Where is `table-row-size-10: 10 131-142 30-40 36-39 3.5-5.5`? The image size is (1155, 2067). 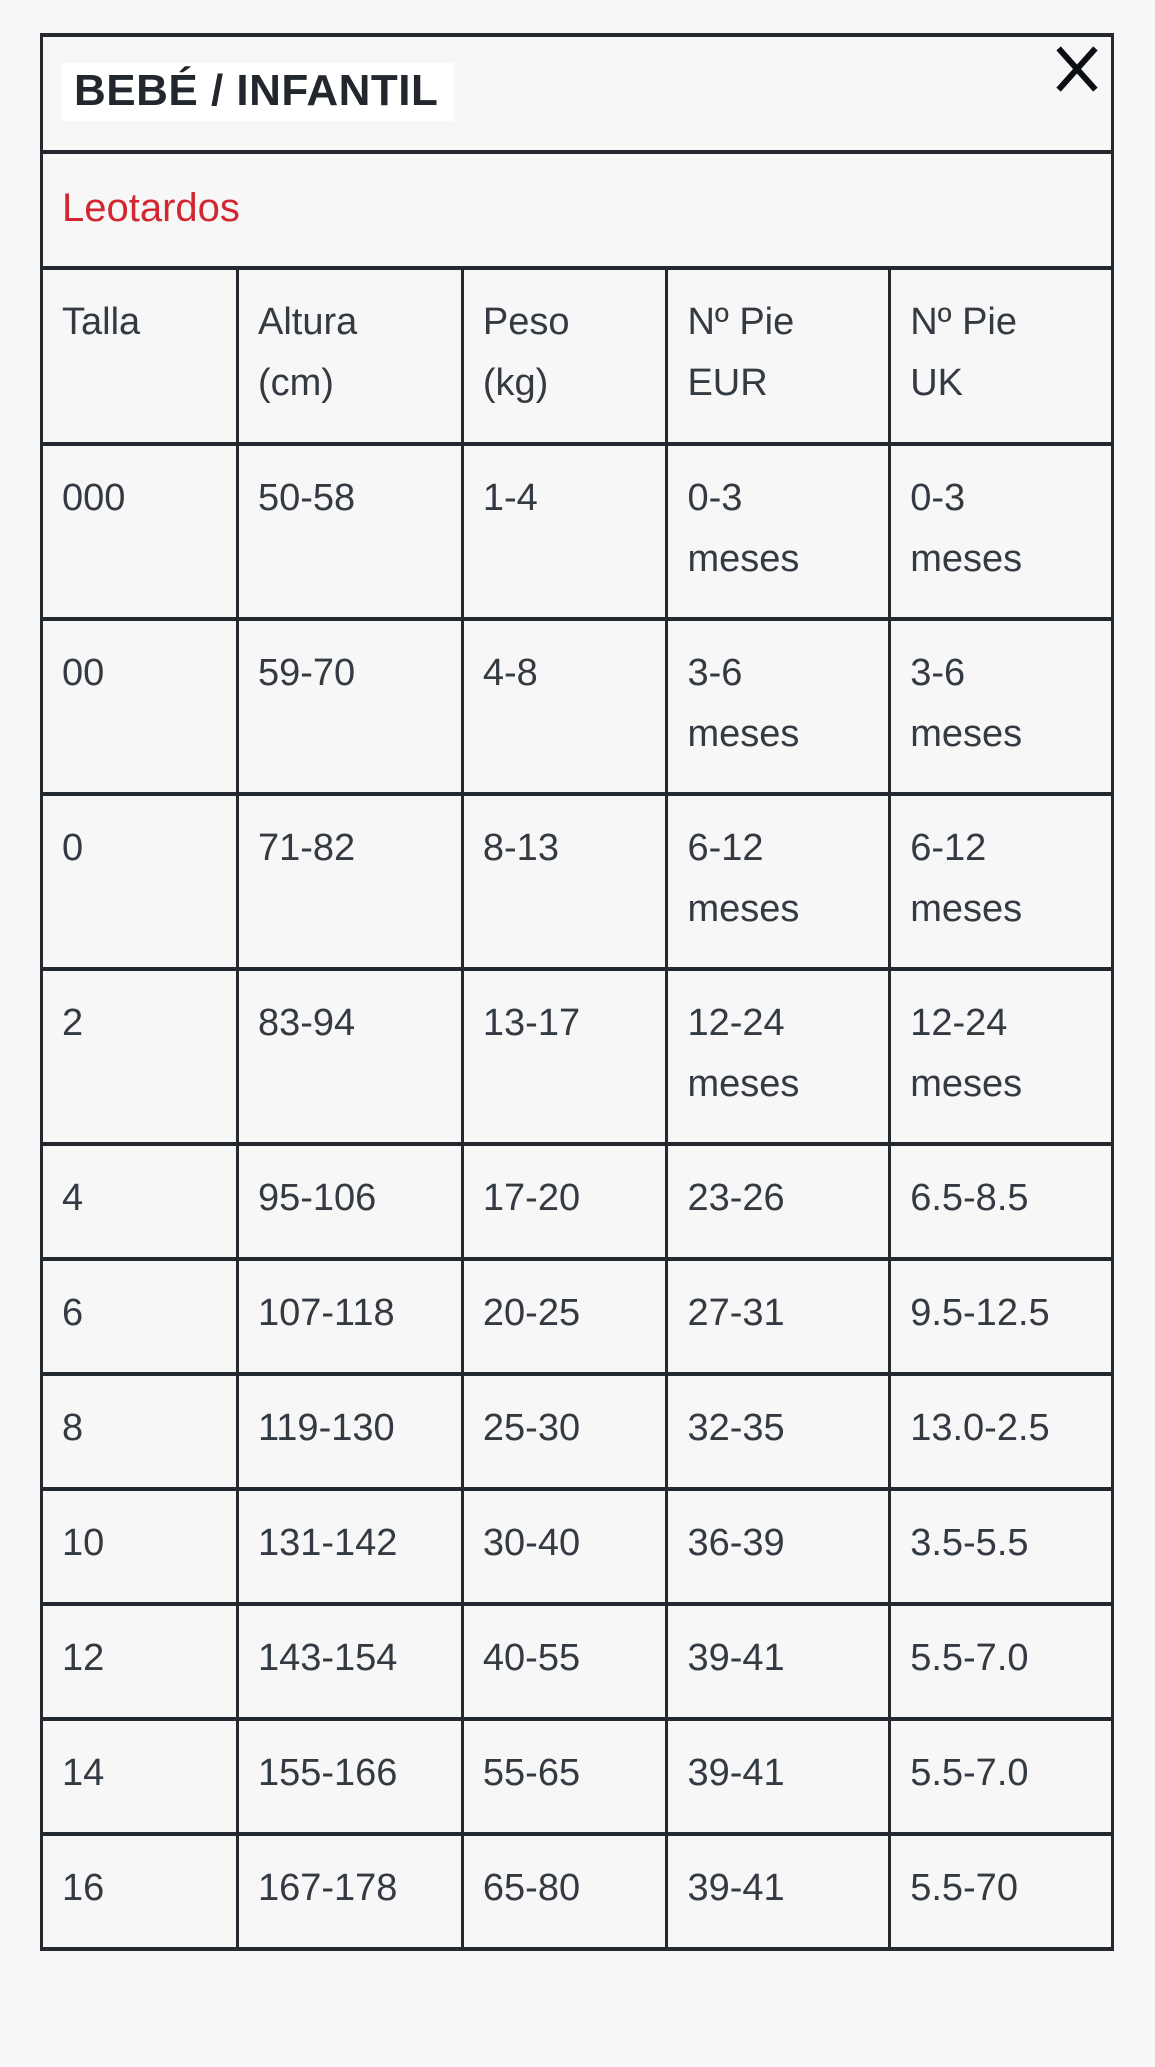 table-row-size-10: 10 131-142 30-40 36-39 3.5-5.5 is located at coordinates (577, 1546).